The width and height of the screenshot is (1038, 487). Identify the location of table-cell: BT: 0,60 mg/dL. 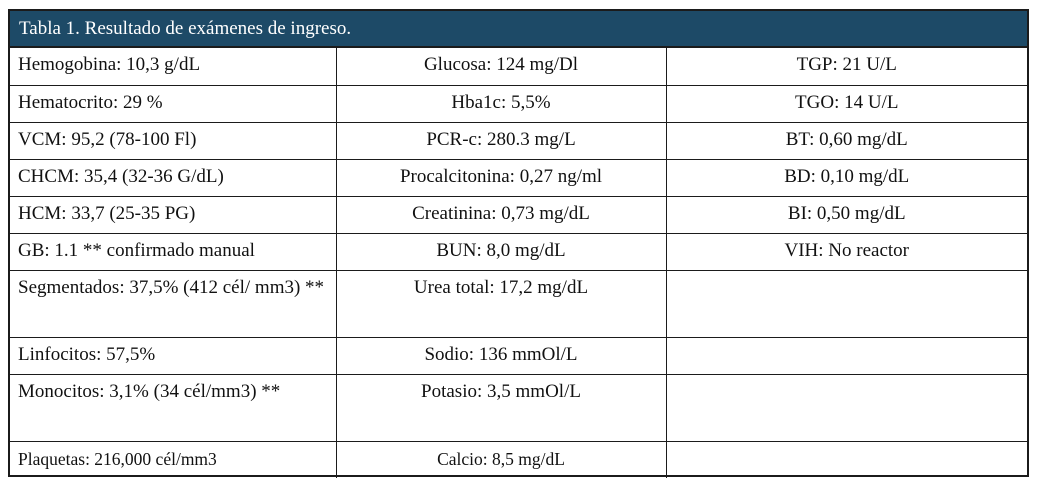
(846, 140).